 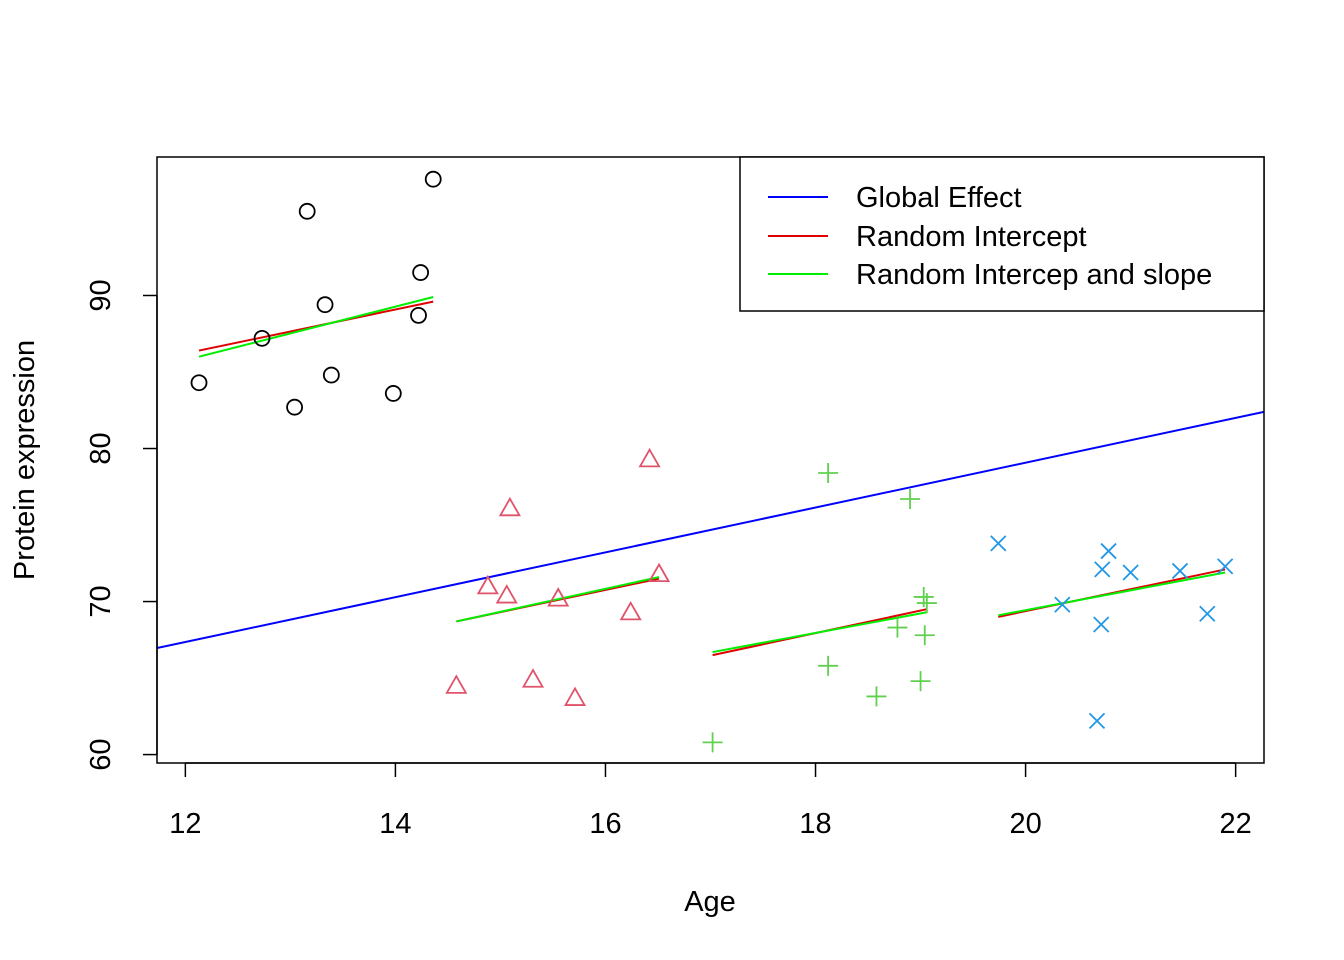 I want to click on x-tick-label-22: 22, so click(x=1236, y=824).